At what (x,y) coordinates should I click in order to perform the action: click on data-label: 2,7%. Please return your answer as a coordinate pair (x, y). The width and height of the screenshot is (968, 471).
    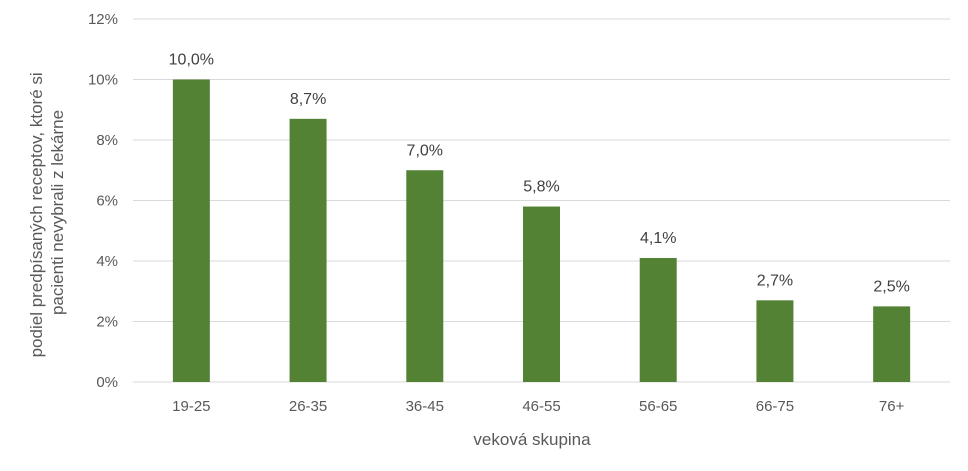
    Looking at the image, I should click on (775, 280).